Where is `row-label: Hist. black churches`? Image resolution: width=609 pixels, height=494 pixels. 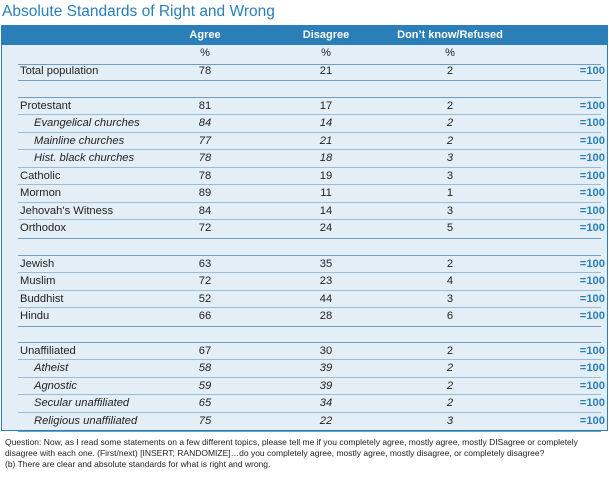 row-label: Hist. black churches is located at coordinates (84, 158).